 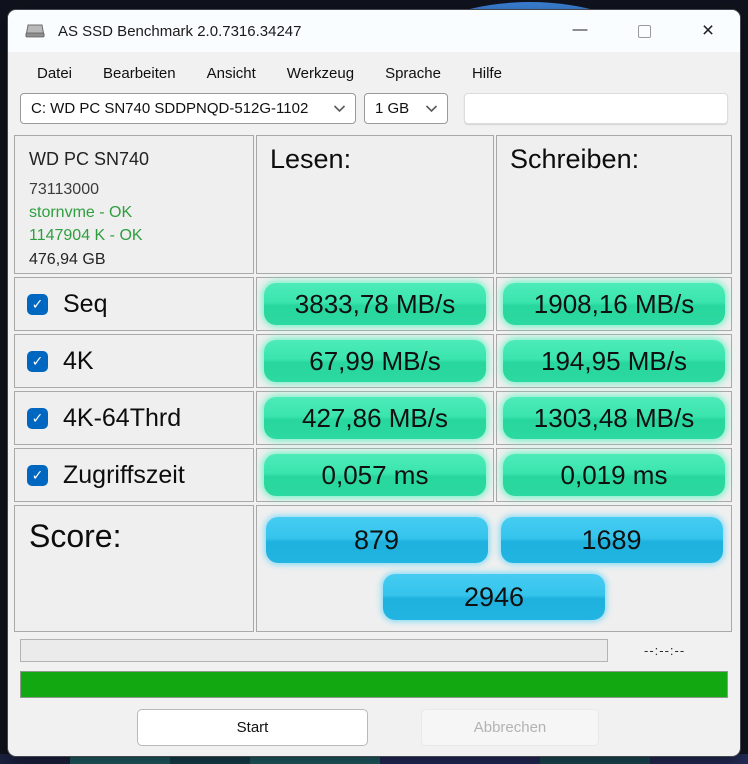 I want to click on 4k64thrd-checkbox: ✓, so click(x=37, y=418).